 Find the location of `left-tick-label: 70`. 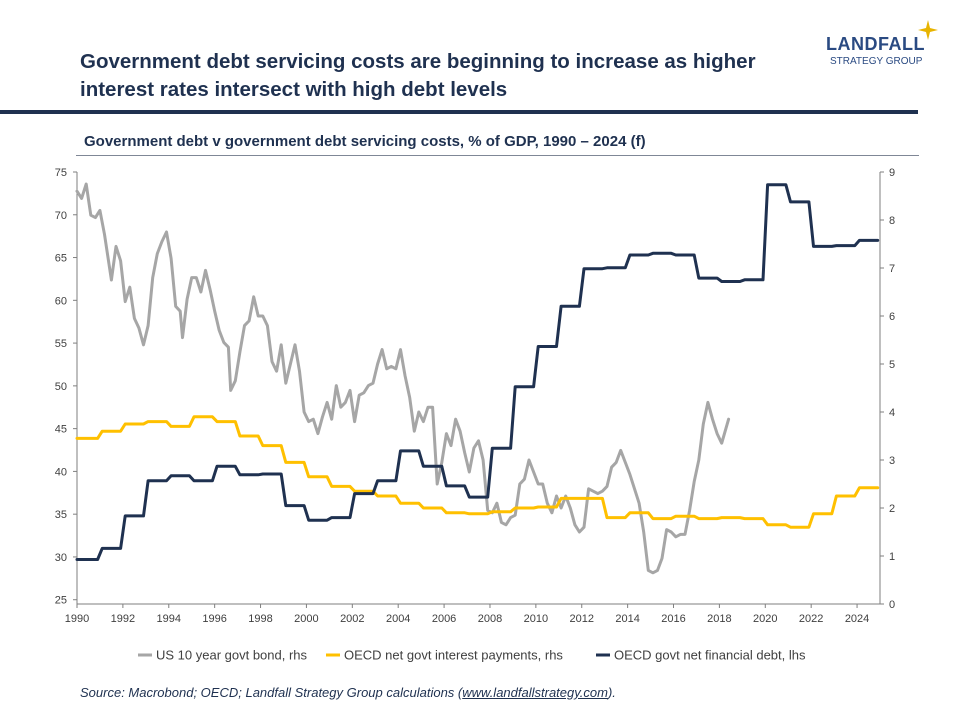

left-tick-label: 70 is located at coordinates (61, 216).